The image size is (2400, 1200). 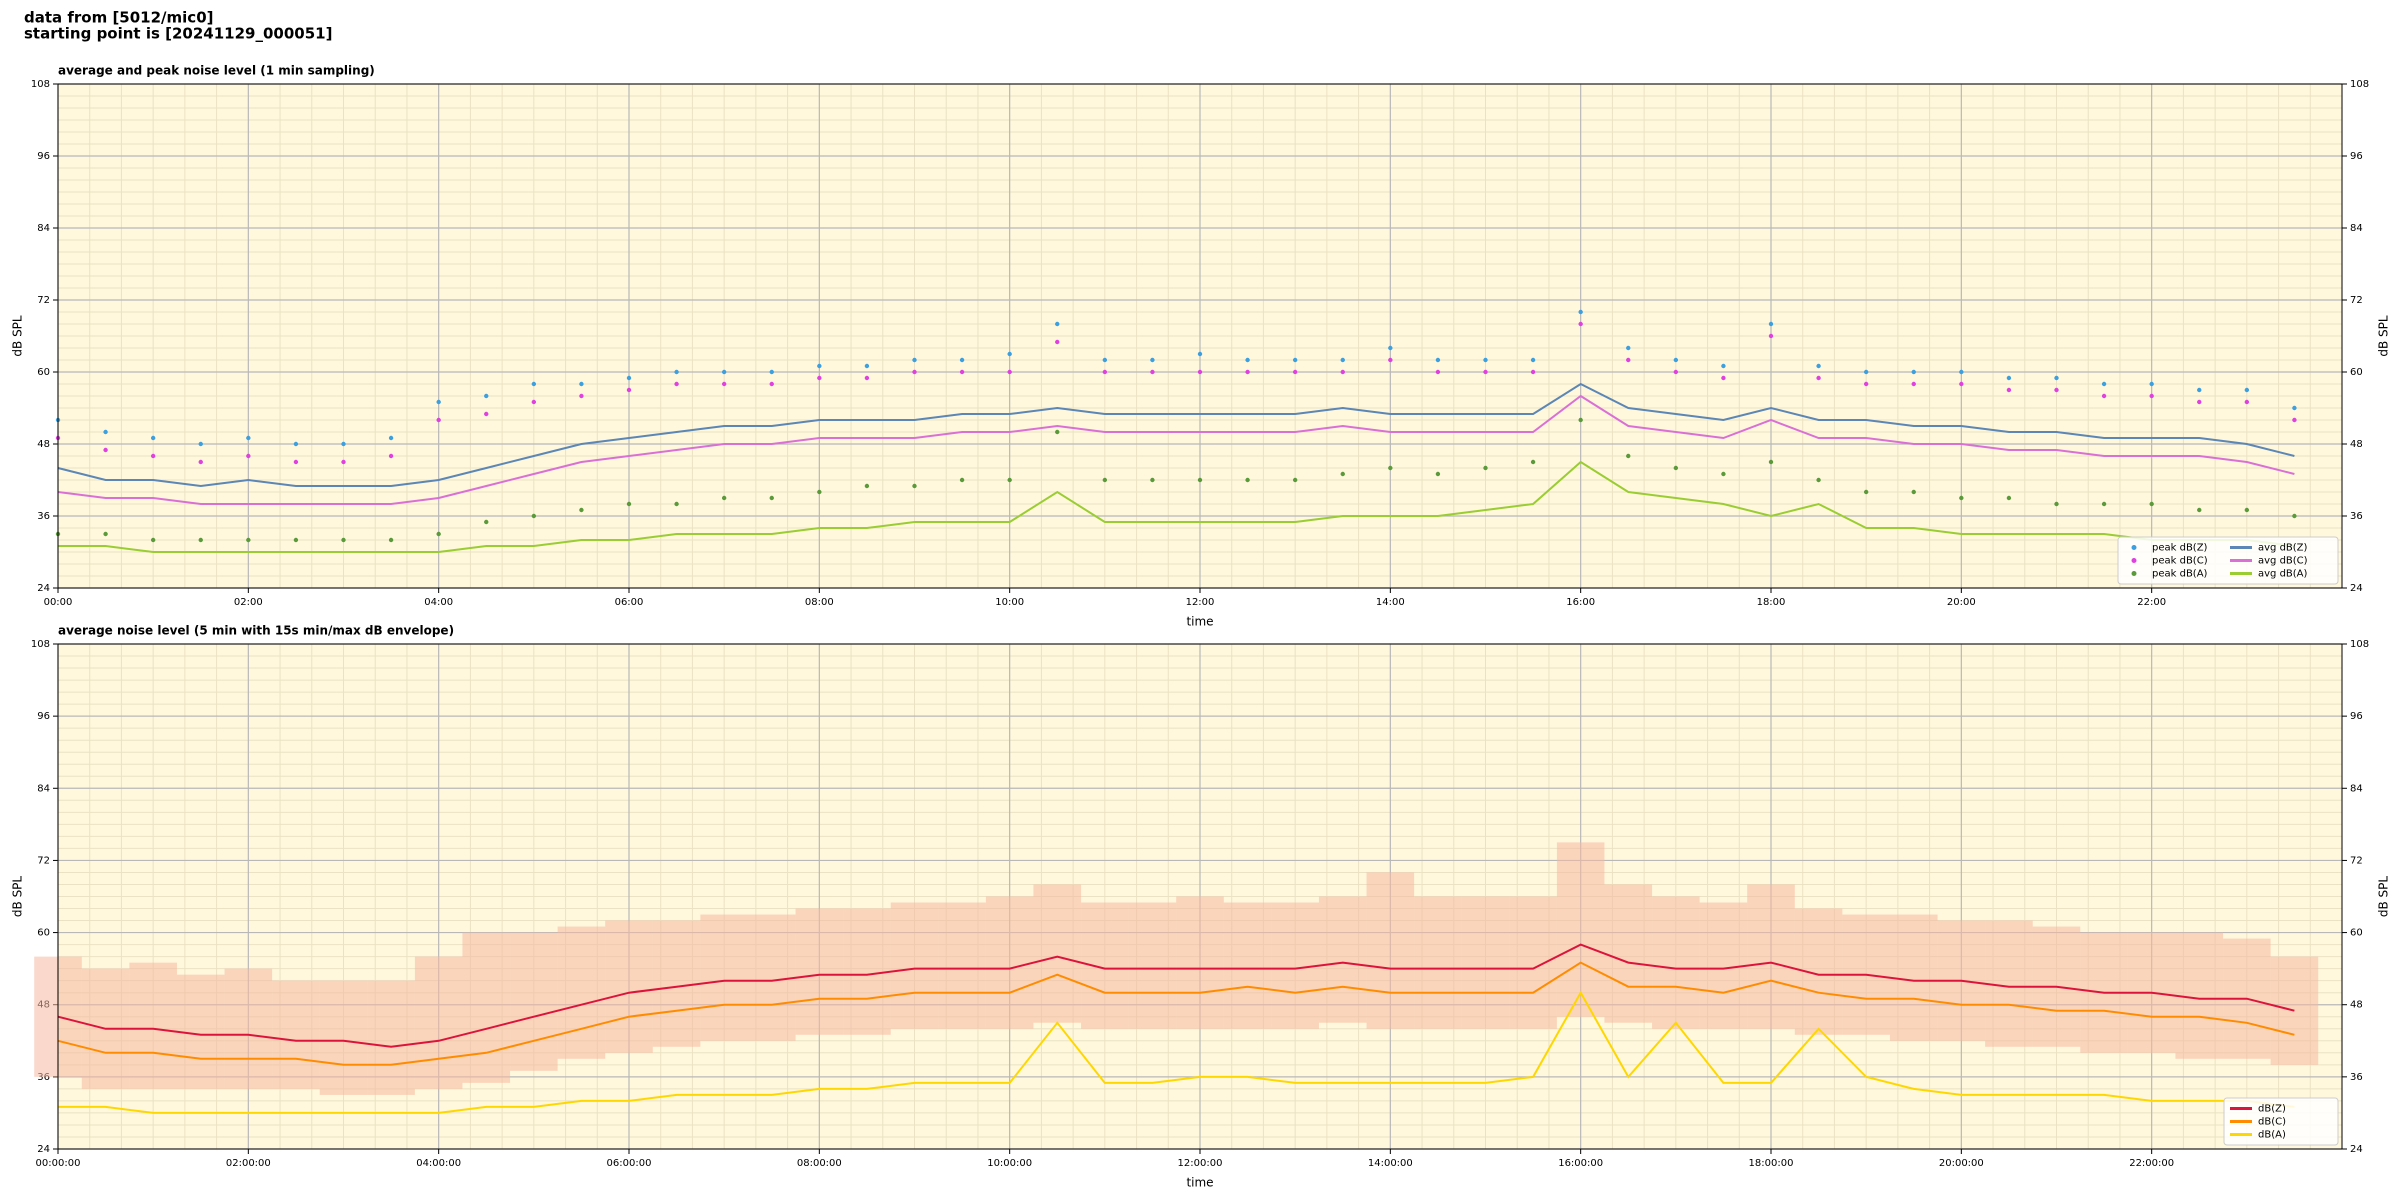 I want to click on y-tick-label: 60, so click(x=43, y=933).